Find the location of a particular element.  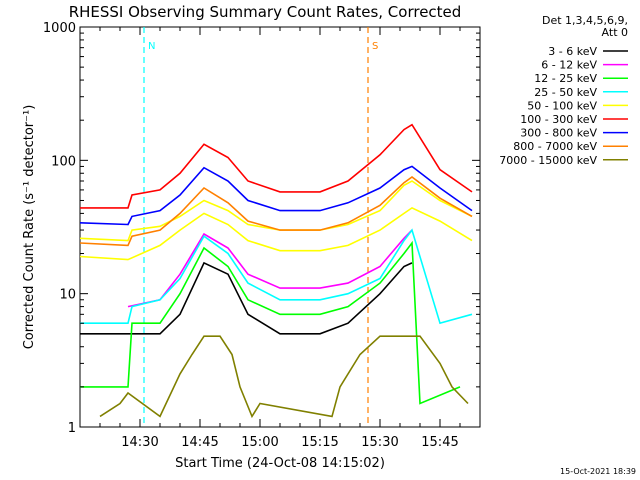

legend-header-line-2: Att 0 is located at coordinates (615, 32).